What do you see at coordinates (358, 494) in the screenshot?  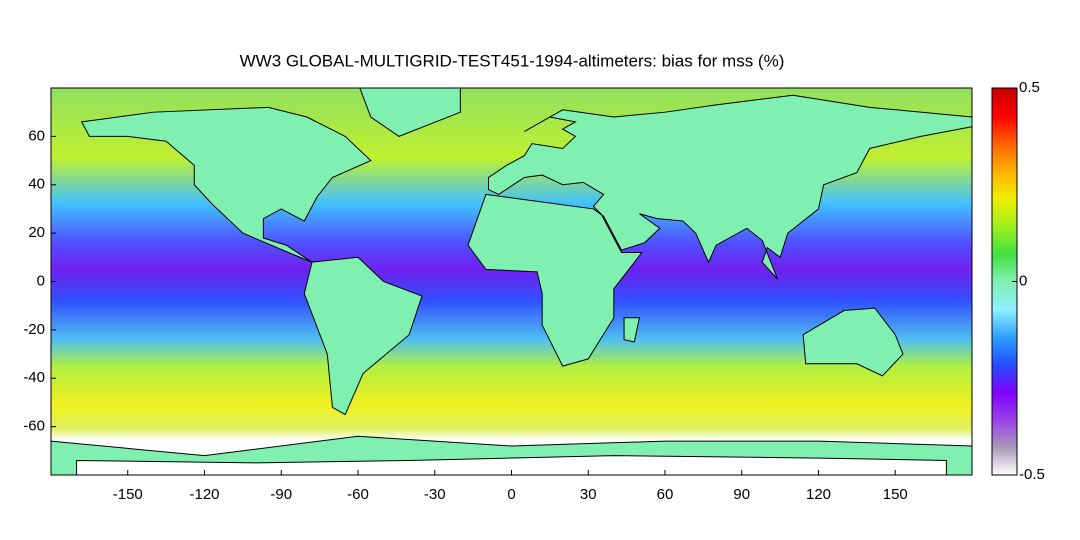 I see `x-tick-label: -60` at bounding box center [358, 494].